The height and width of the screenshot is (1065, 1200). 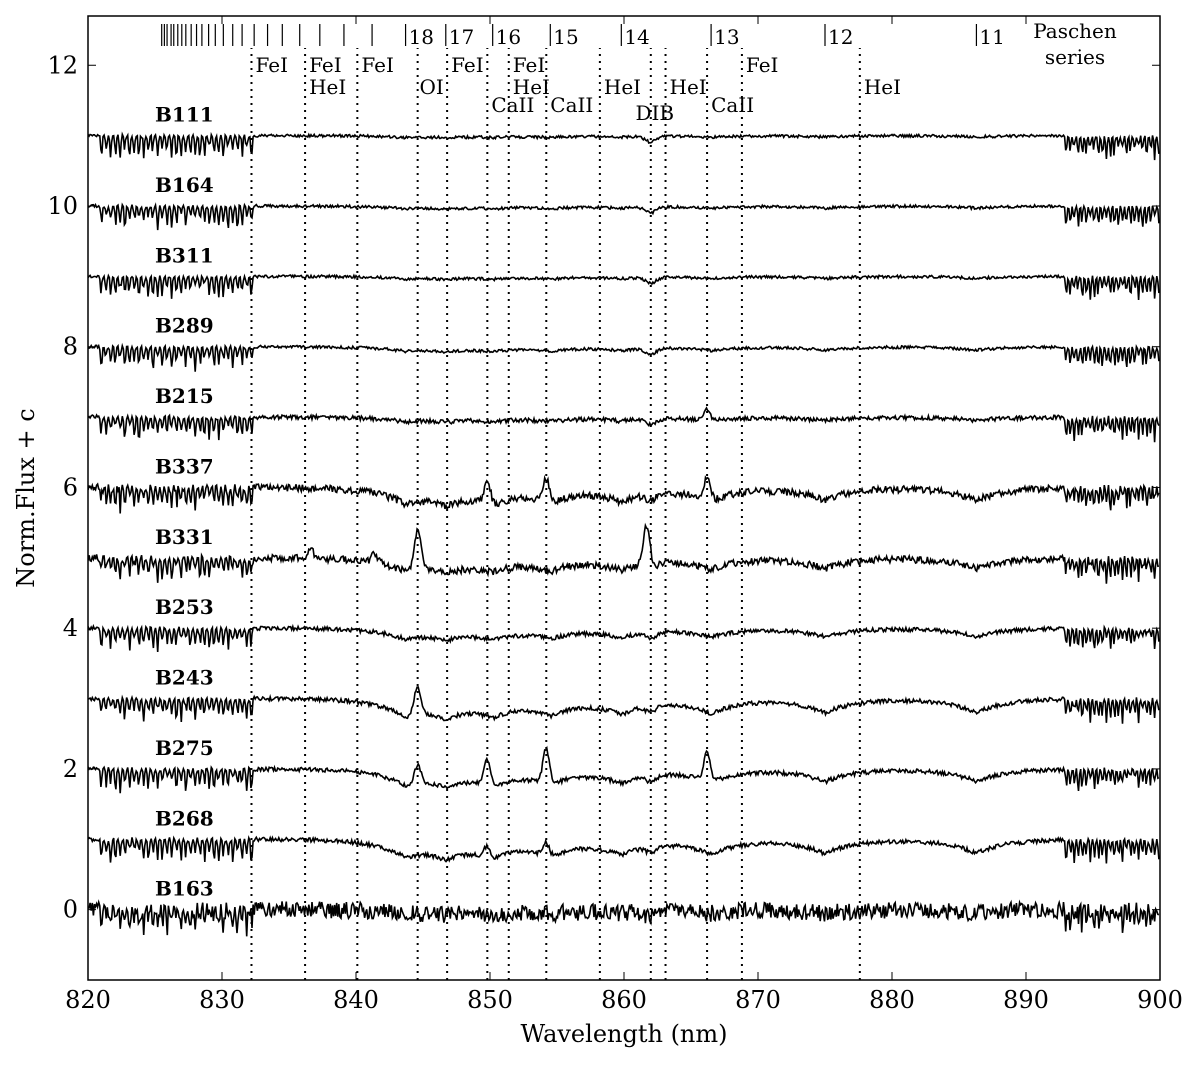 What do you see at coordinates (70, 769) in the screenshot?
I see `y-tick-label: 2` at bounding box center [70, 769].